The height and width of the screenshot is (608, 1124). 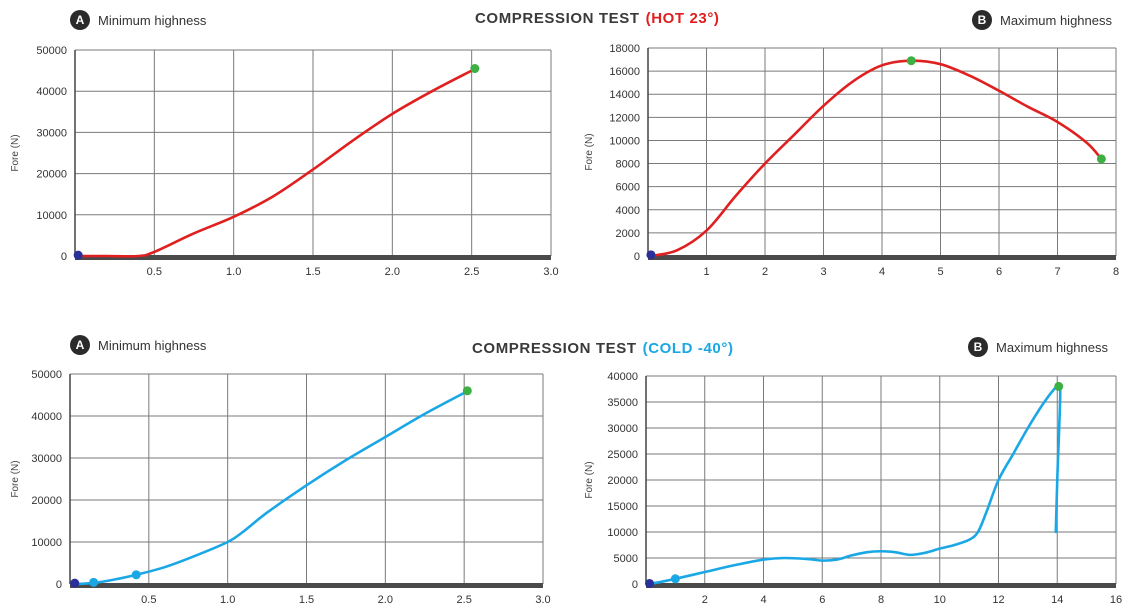 What do you see at coordinates (706, 272) in the screenshot?
I see `x-tick-label: 1` at bounding box center [706, 272].